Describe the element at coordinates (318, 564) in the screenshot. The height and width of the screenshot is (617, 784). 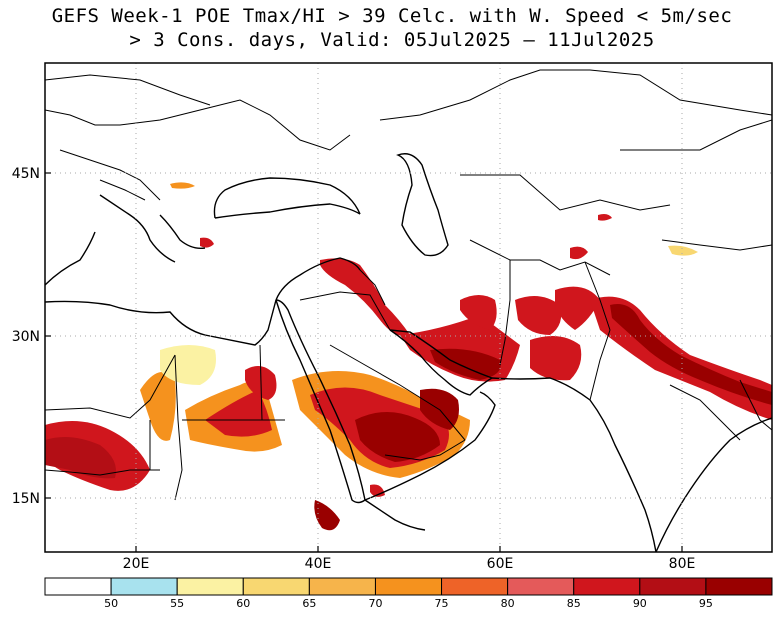
I see `x-tick-label-40e: 40E` at that location.